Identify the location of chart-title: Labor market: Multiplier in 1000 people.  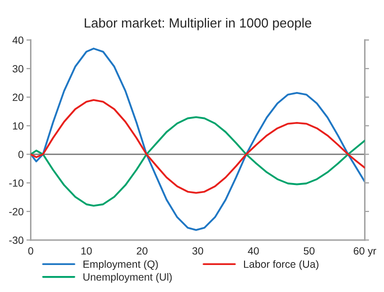
(198, 24).